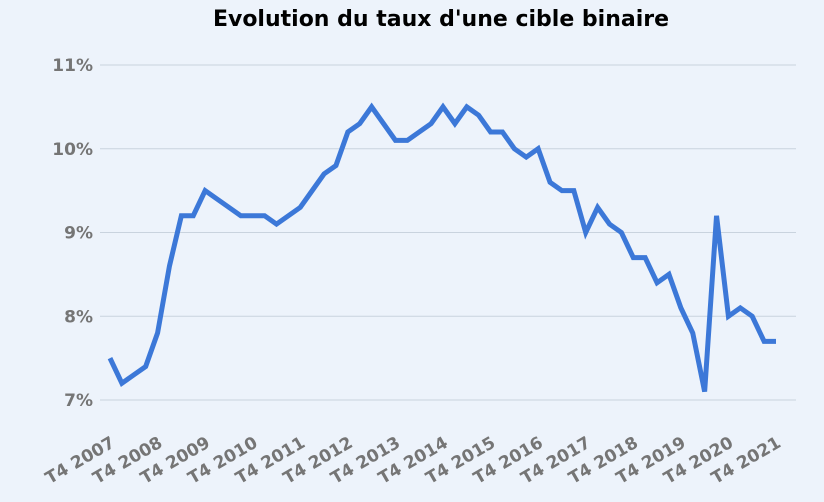  I want to click on y-tick-label: 8%, so click(78, 317).